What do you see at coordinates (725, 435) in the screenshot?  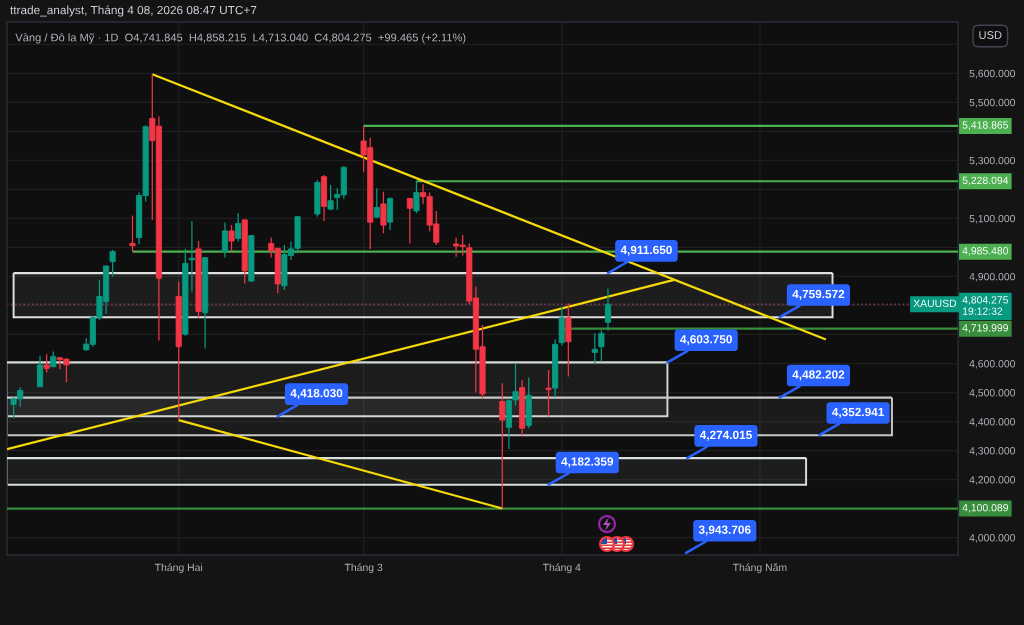 I see `annotation: 4,274.015` at bounding box center [725, 435].